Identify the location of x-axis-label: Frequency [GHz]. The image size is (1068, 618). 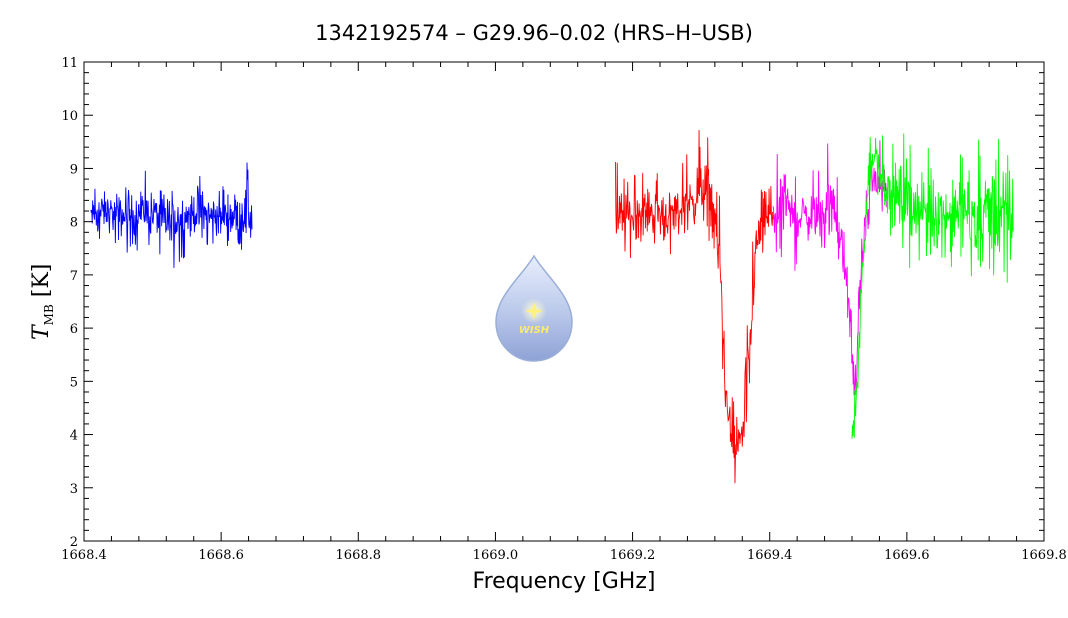
(564, 581).